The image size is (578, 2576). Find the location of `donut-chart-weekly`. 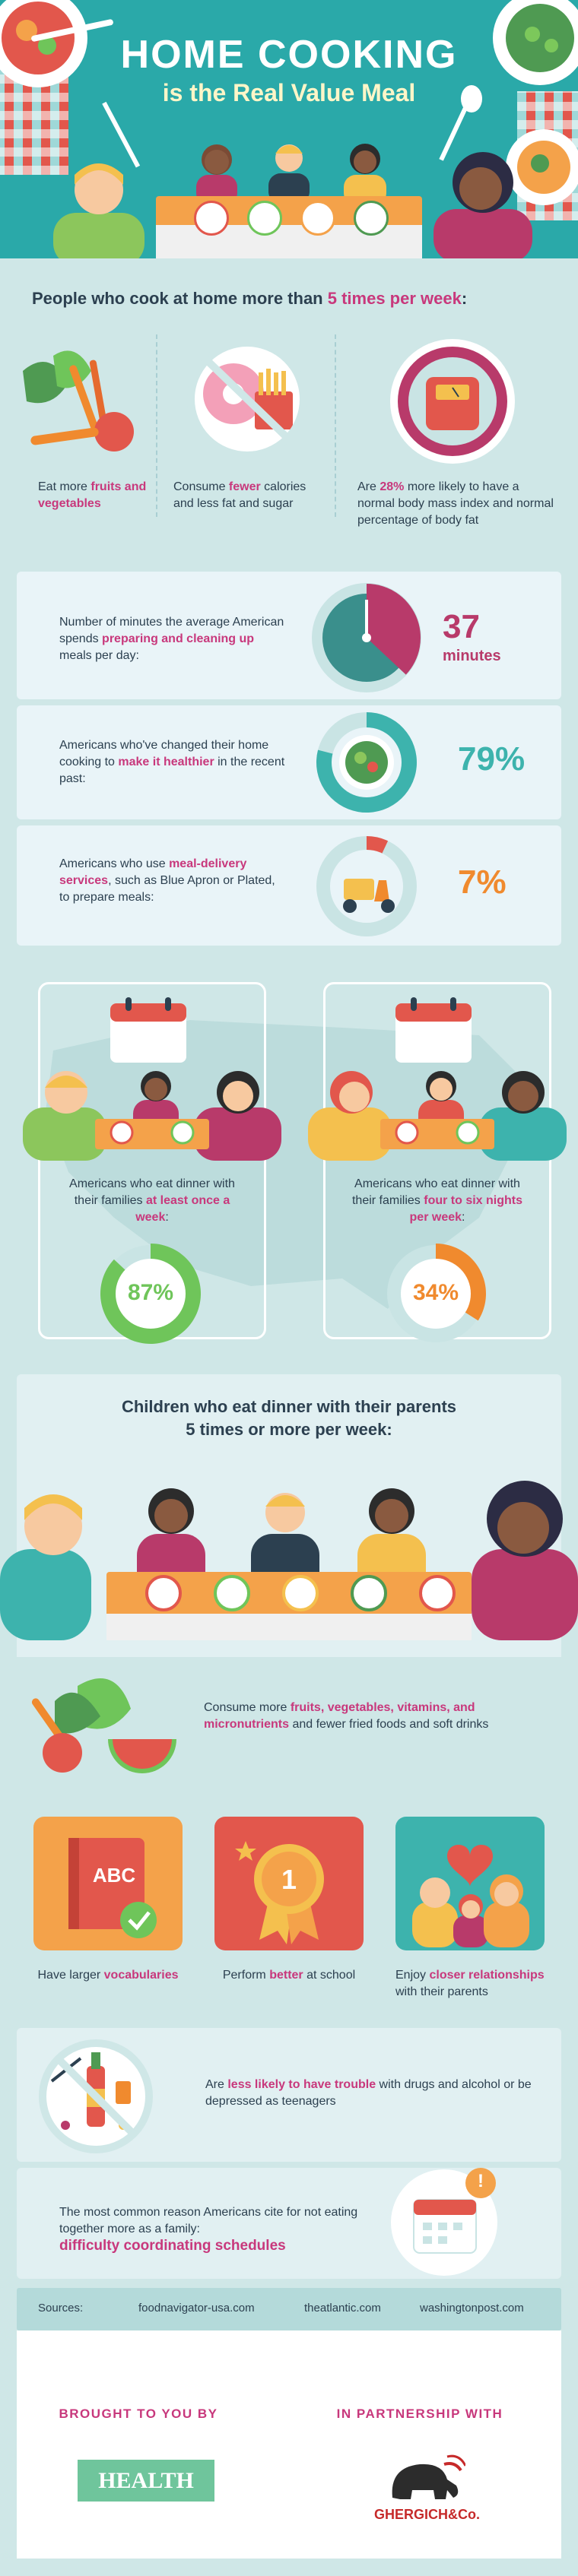

donut-chart-weekly is located at coordinates (150, 1294).